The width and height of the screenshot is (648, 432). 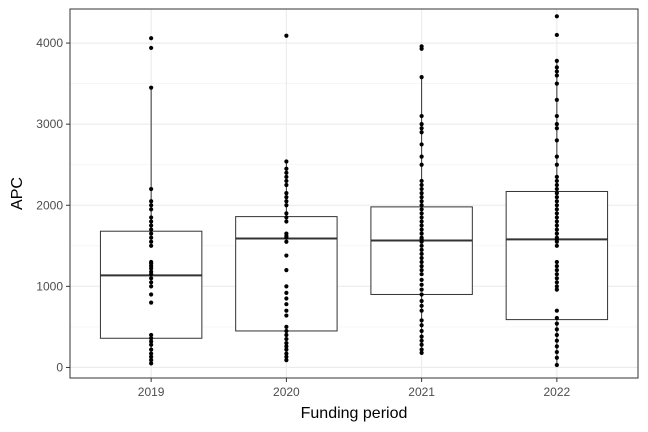 I want to click on x-axis-title: Funding period, so click(x=354, y=413).